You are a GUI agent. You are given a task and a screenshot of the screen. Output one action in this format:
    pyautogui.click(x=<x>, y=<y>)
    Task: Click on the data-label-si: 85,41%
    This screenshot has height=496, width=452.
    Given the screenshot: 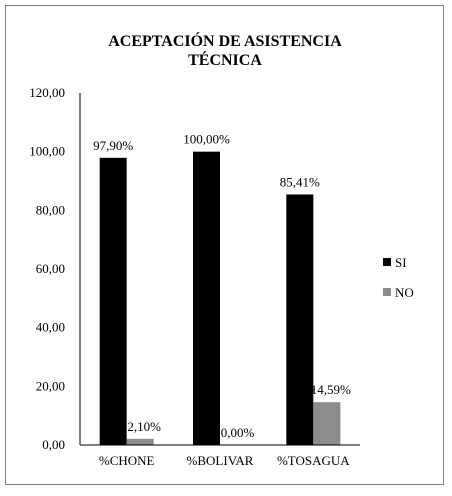 What is the action you would take?
    pyautogui.click(x=300, y=181)
    